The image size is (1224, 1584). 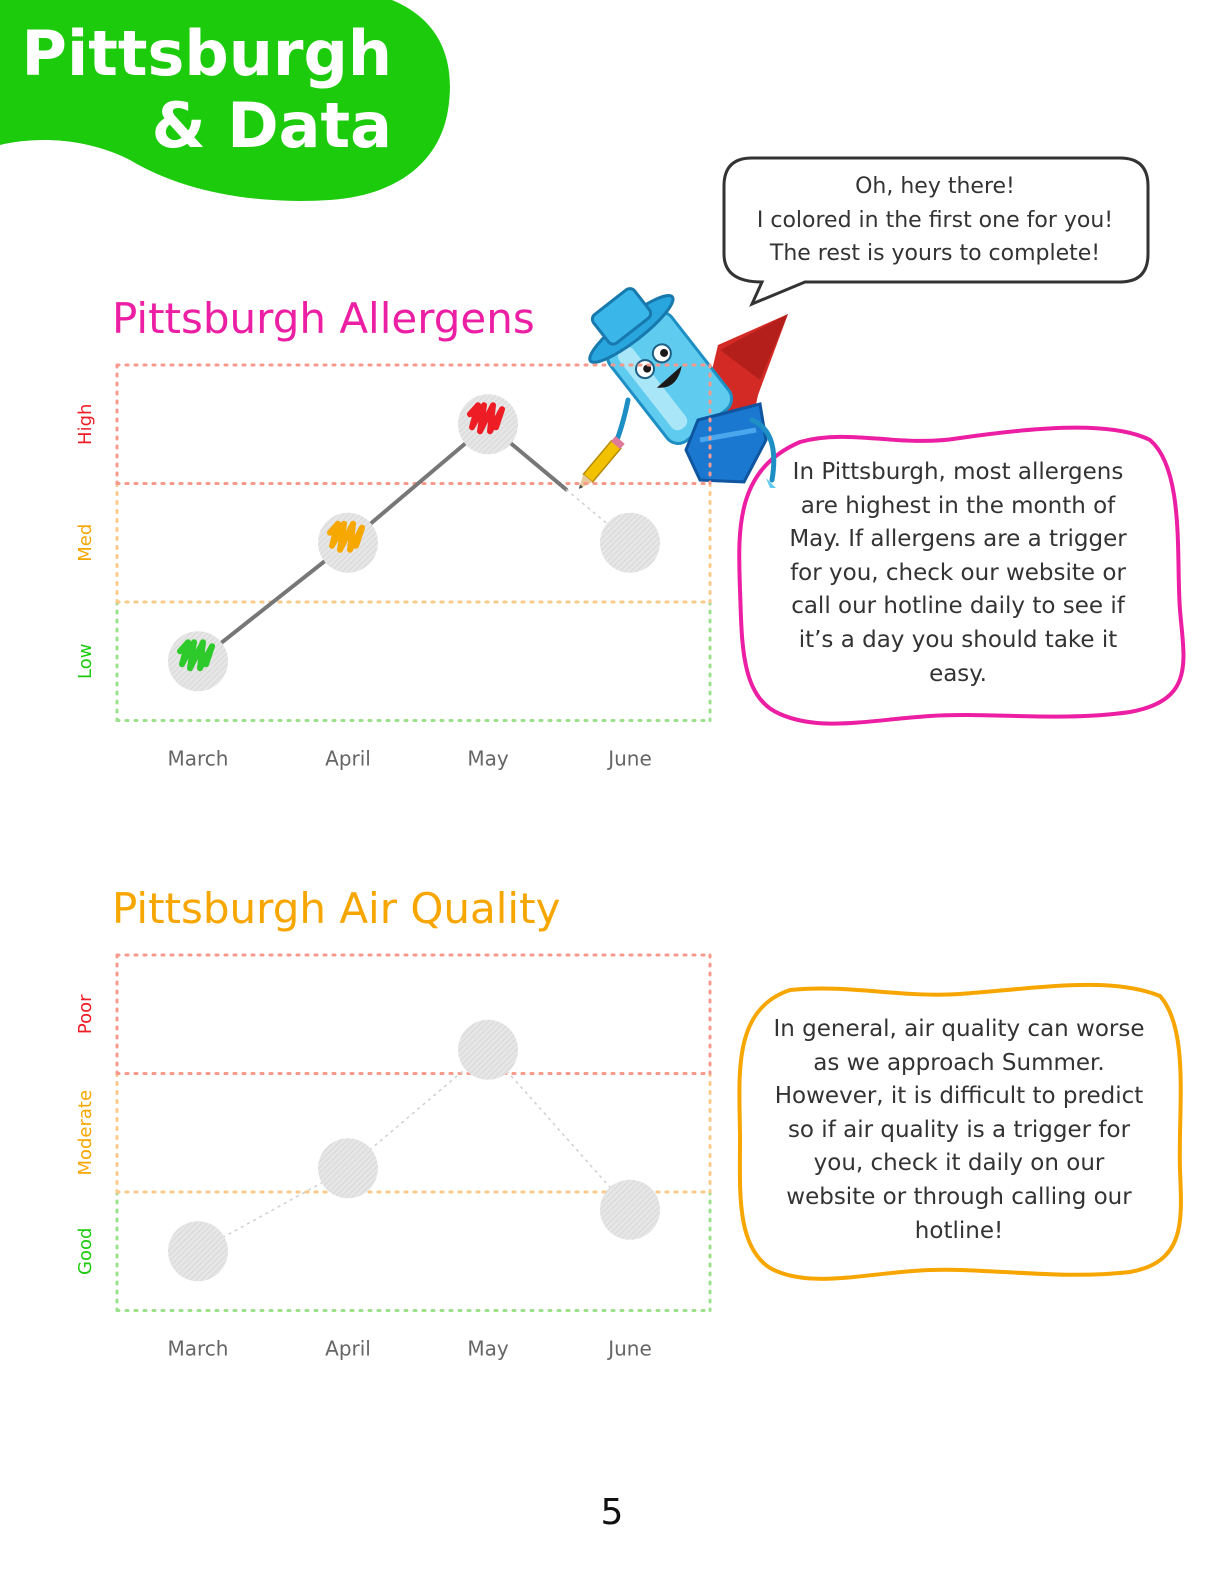 I want to click on speech-line: I colored in the first one for you!, so click(x=935, y=220).